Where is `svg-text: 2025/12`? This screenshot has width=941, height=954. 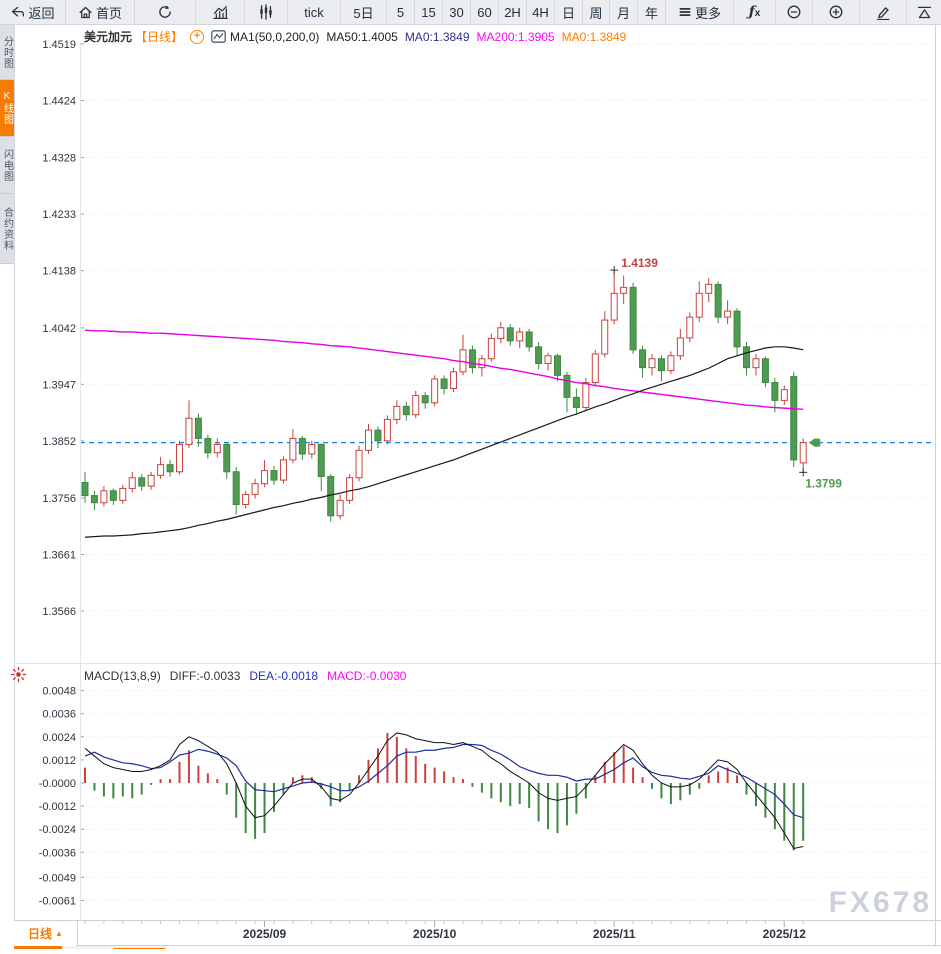 svg-text: 2025/12 is located at coordinates (785, 934).